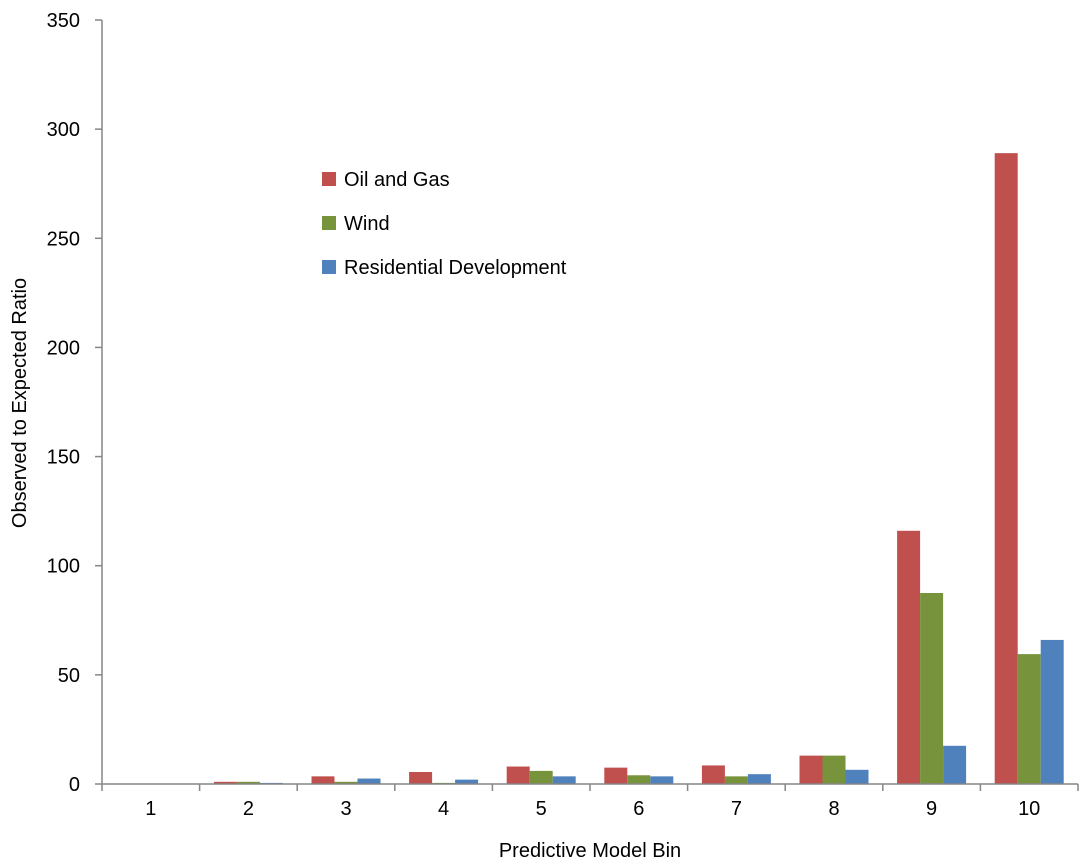  I want to click on y-tick-label: 200, so click(63, 348).